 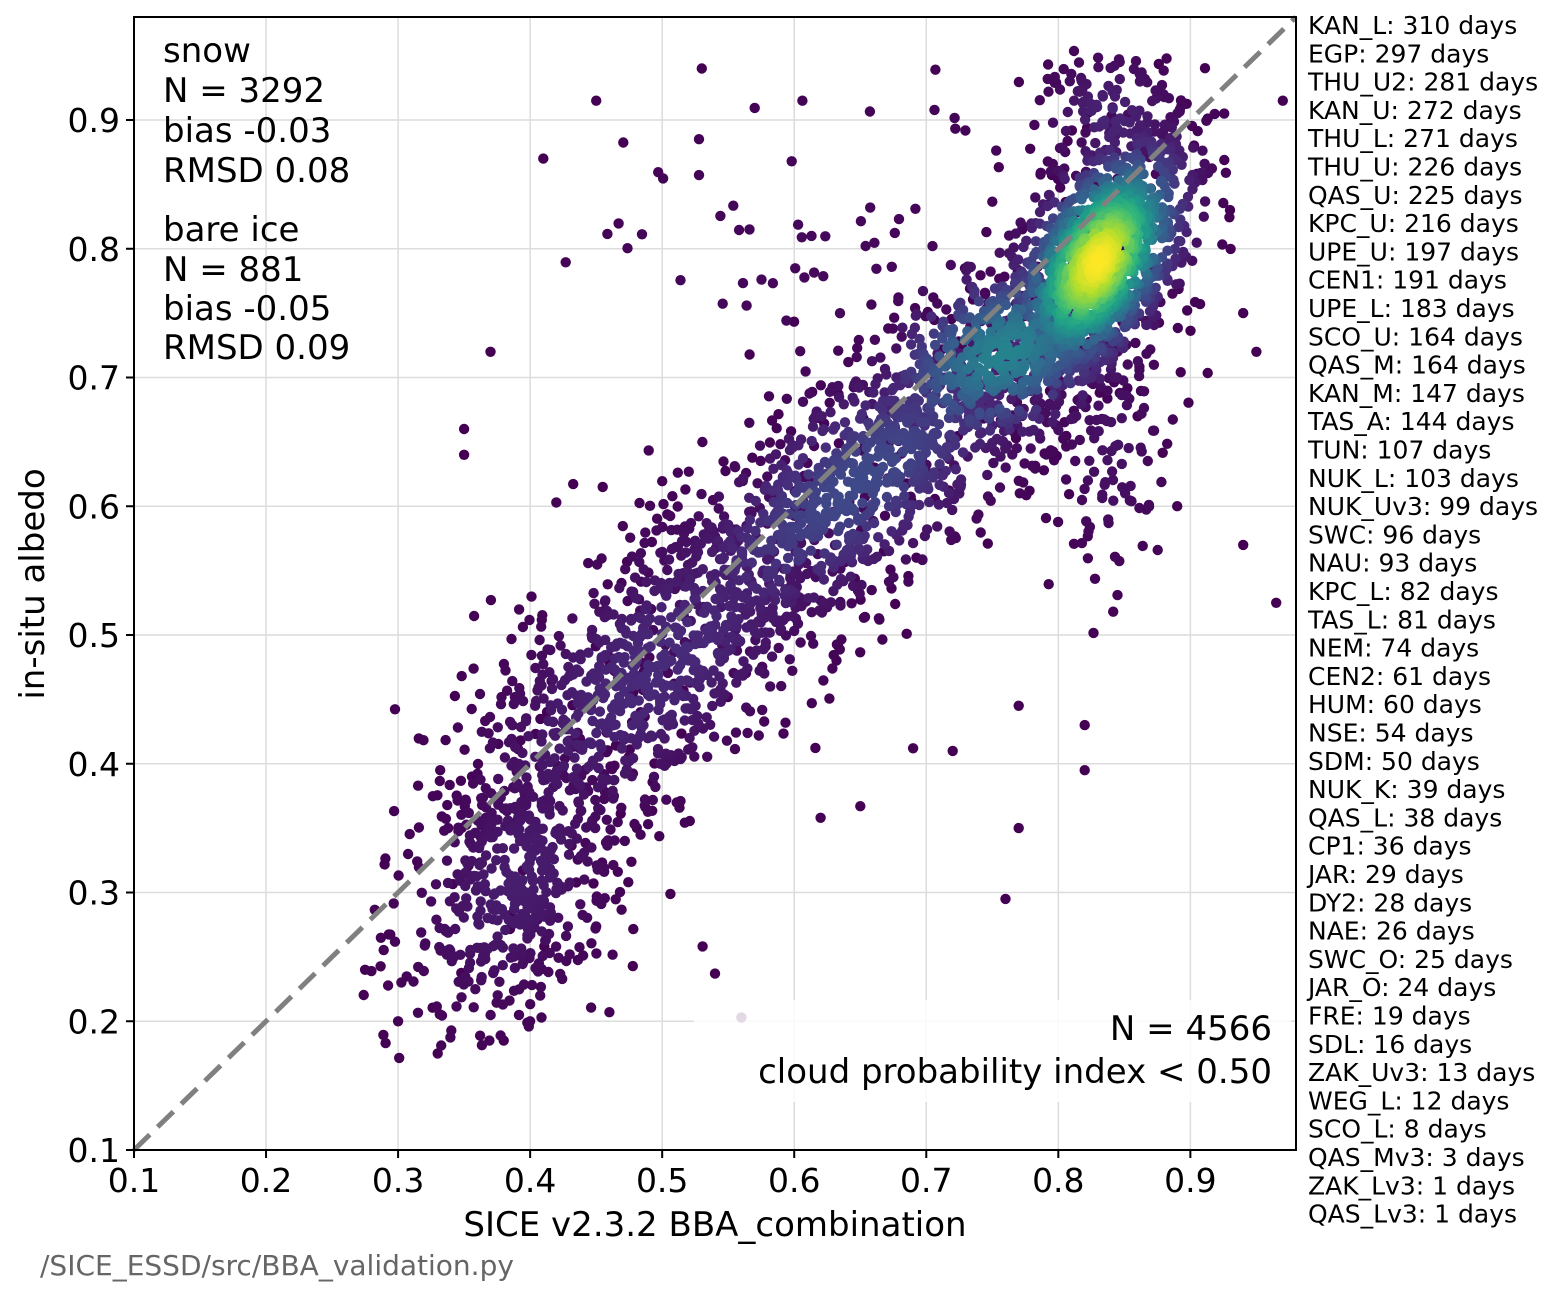 I want to click on legend-station-entry: KAN_M: 147 days, so click(x=1416, y=393).